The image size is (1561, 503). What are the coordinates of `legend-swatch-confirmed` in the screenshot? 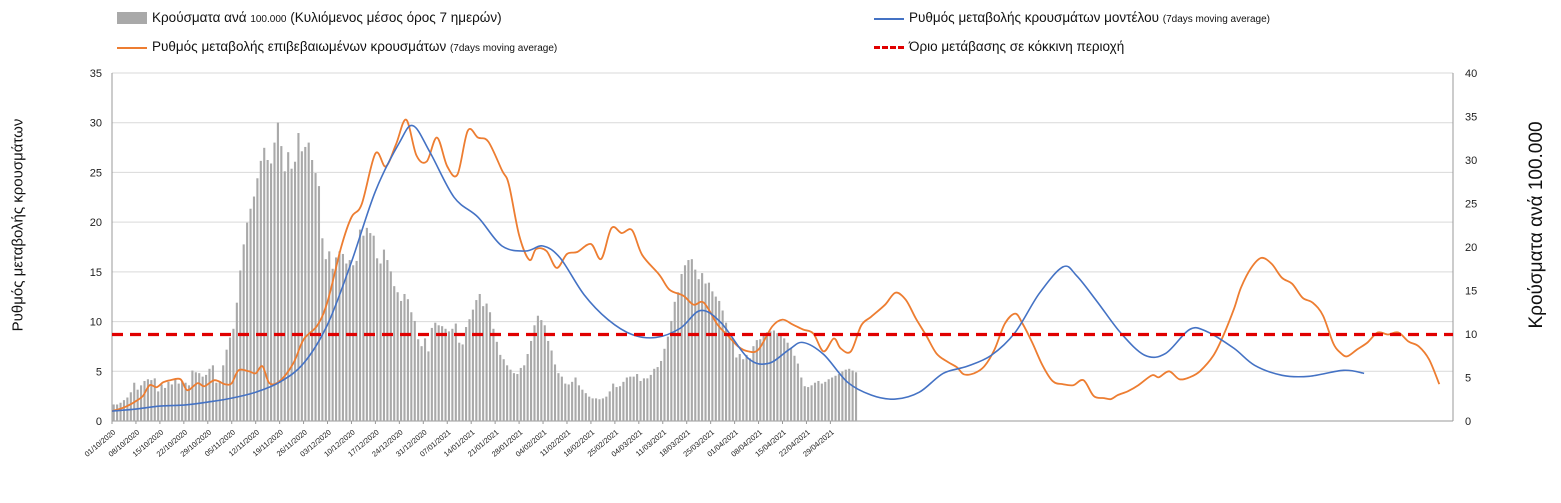 It's located at (132, 48).